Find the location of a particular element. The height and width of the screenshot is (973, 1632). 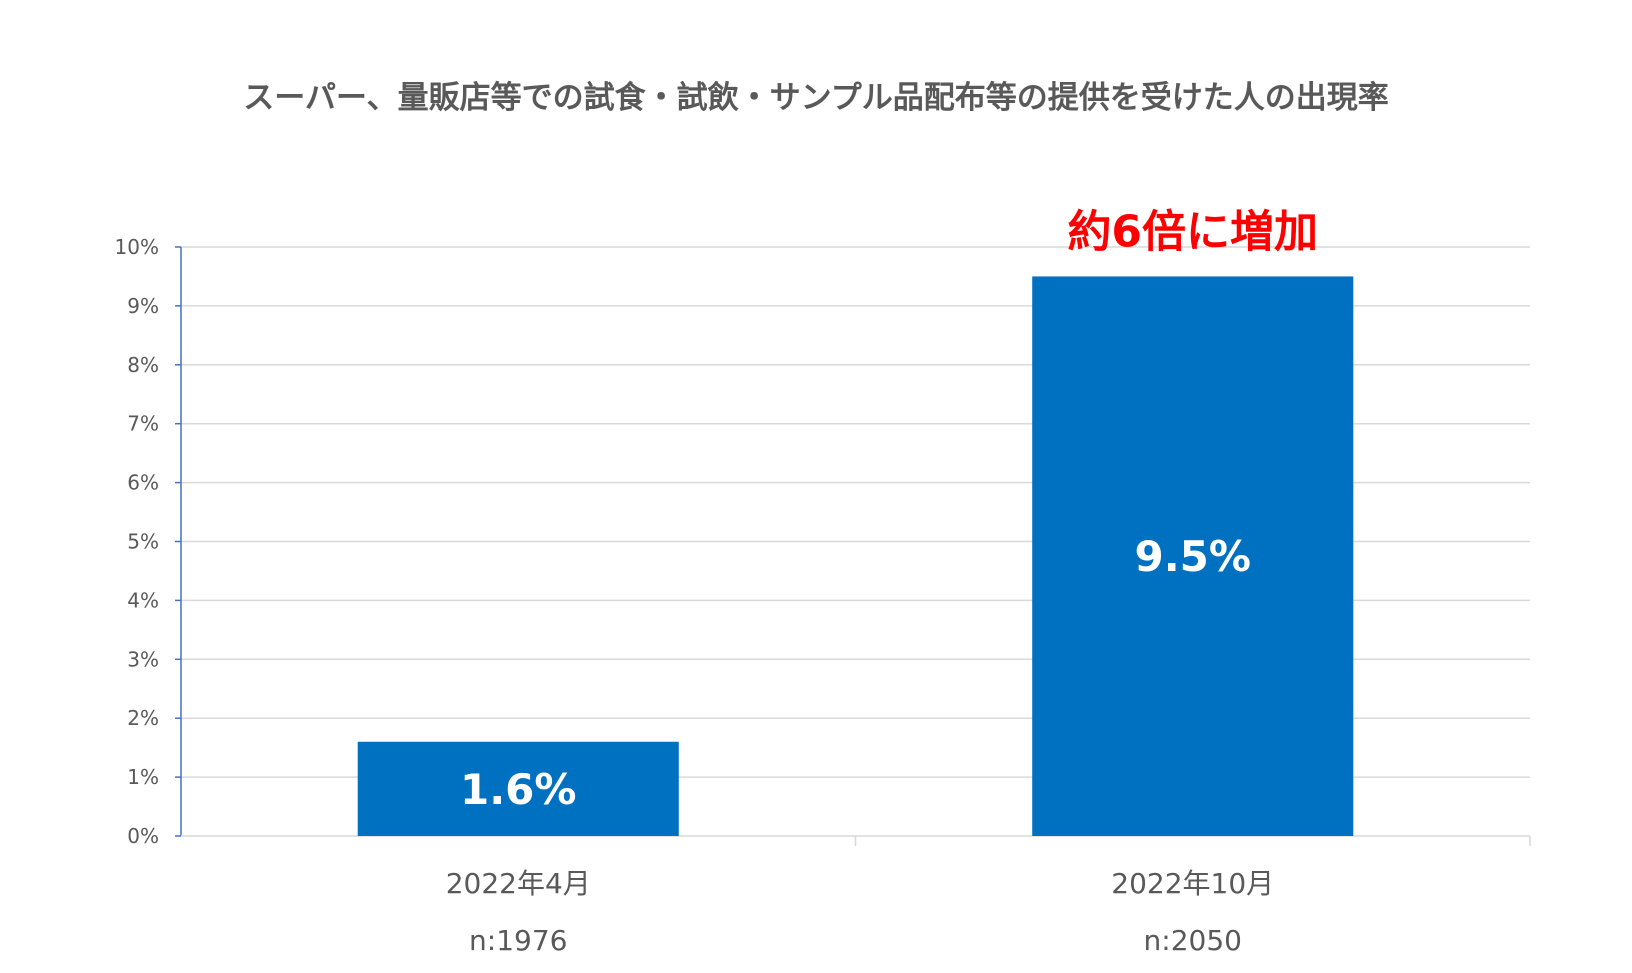

y-tick-label: 0% is located at coordinates (143, 836).